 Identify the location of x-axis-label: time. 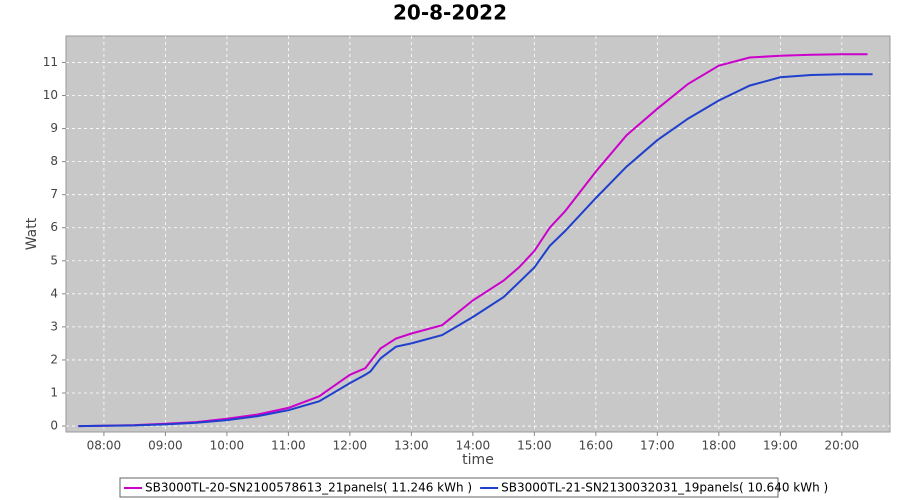
(478, 460).